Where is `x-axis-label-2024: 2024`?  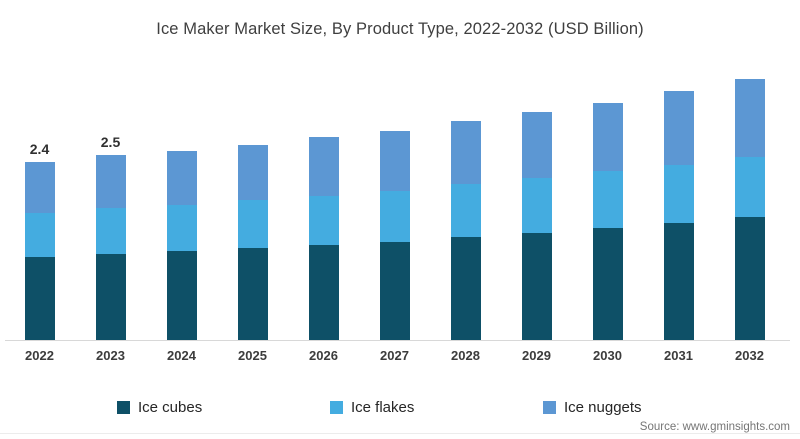 x-axis-label-2024: 2024 is located at coordinates (181, 355).